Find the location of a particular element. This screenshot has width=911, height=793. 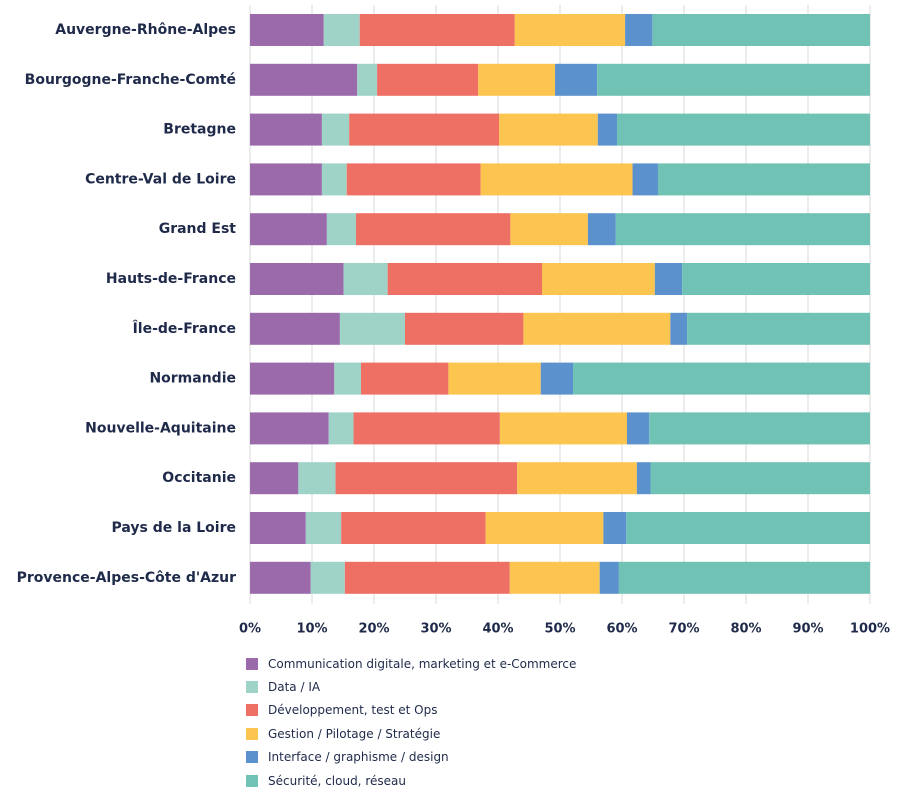

category-label: Hauts-de-France is located at coordinates (171, 279).